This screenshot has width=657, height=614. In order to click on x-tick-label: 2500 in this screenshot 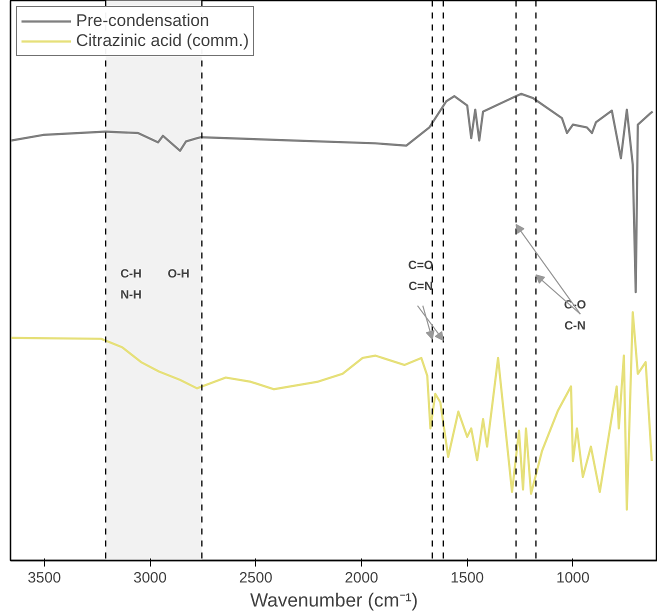, I will do `click(255, 578)`.